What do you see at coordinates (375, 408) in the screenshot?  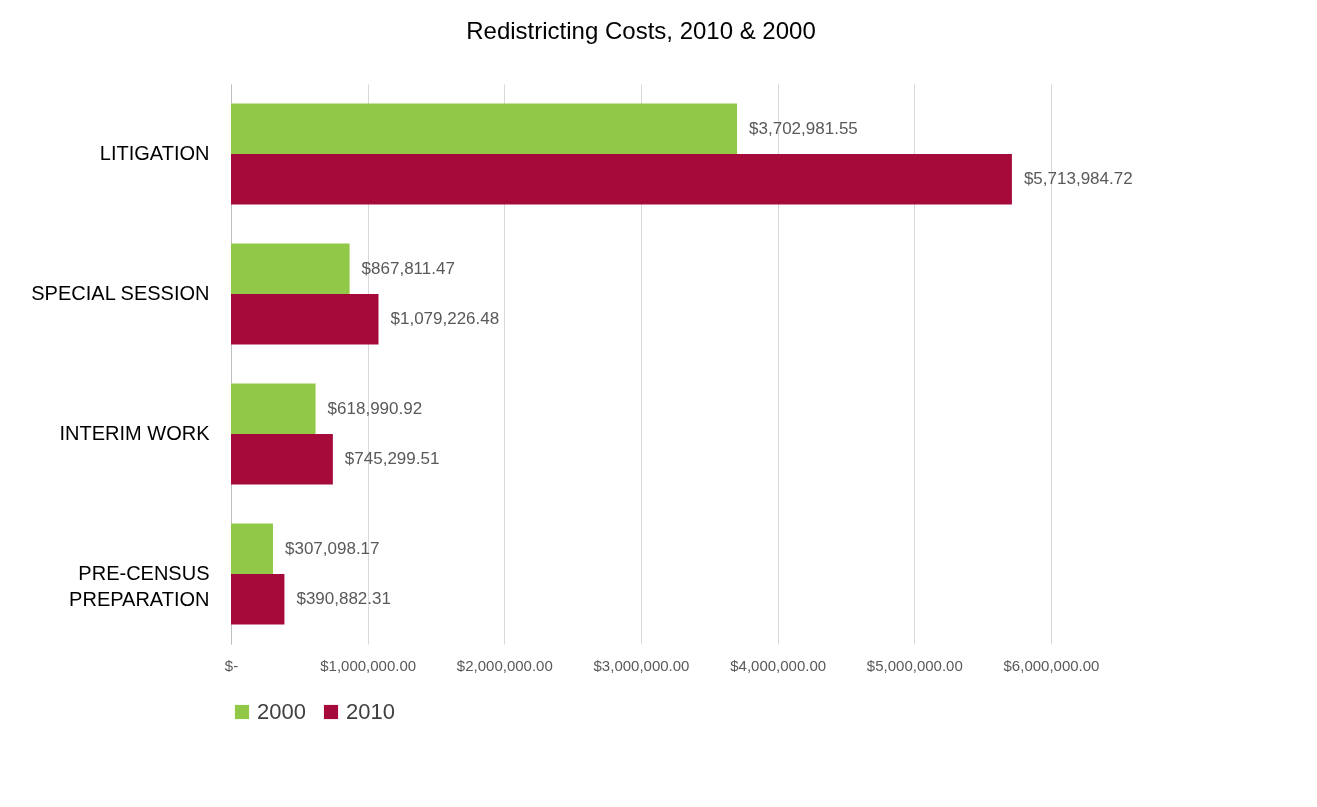 I see `data-label: $618,990.92` at bounding box center [375, 408].